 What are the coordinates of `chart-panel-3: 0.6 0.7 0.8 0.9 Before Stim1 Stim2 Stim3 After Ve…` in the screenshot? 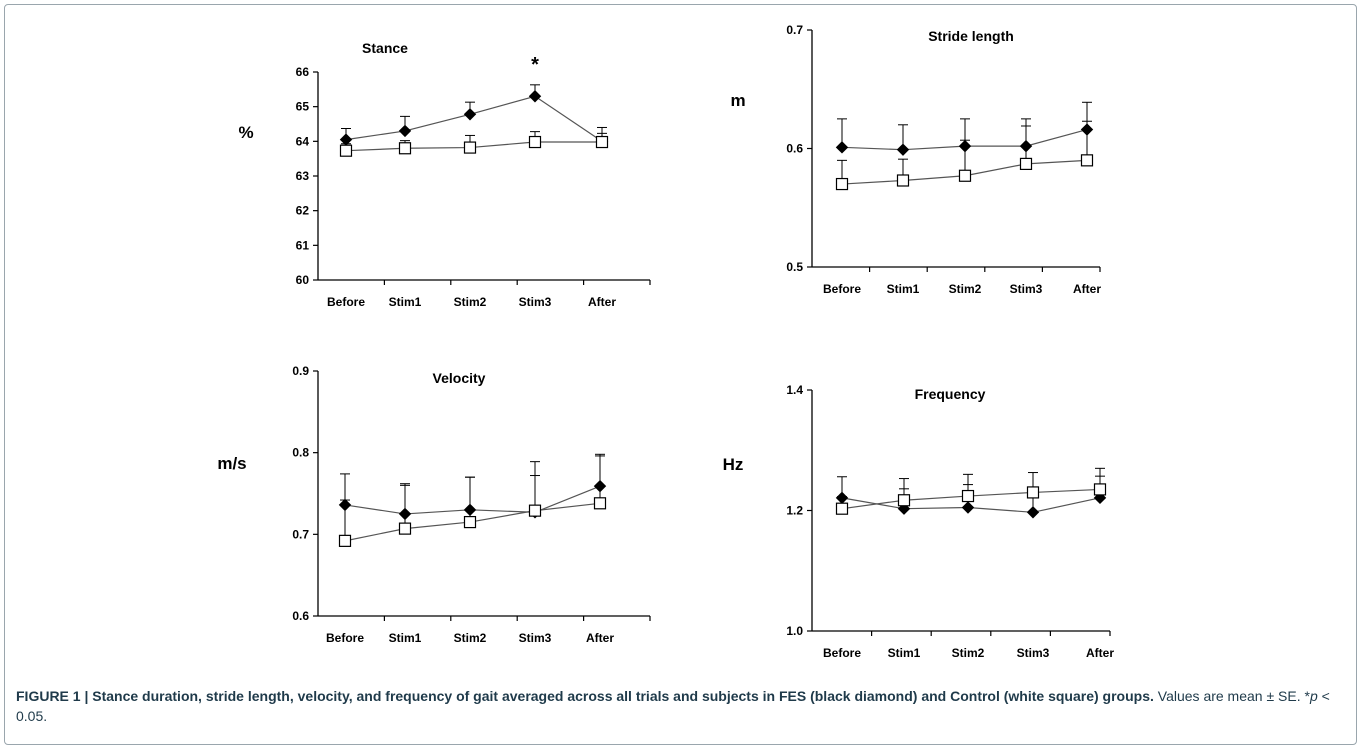 It's located at (434, 504).